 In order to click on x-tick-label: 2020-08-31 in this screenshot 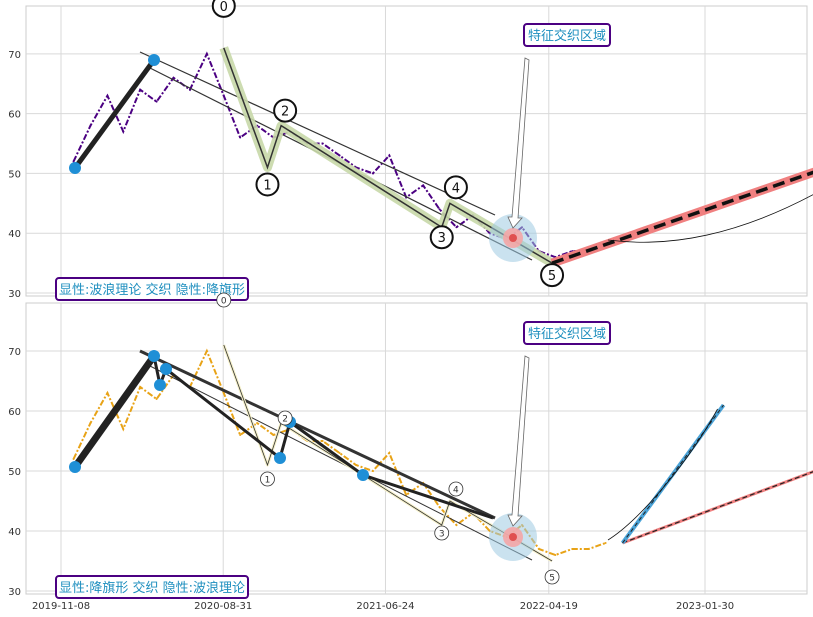, I will do `click(223, 606)`.